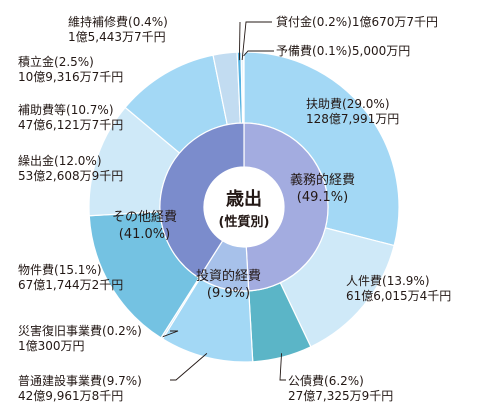  What do you see at coordinates (343, 51) in the screenshot?
I see `label-yobihi: 予備費(0.1%)5,000万円` at bounding box center [343, 51].